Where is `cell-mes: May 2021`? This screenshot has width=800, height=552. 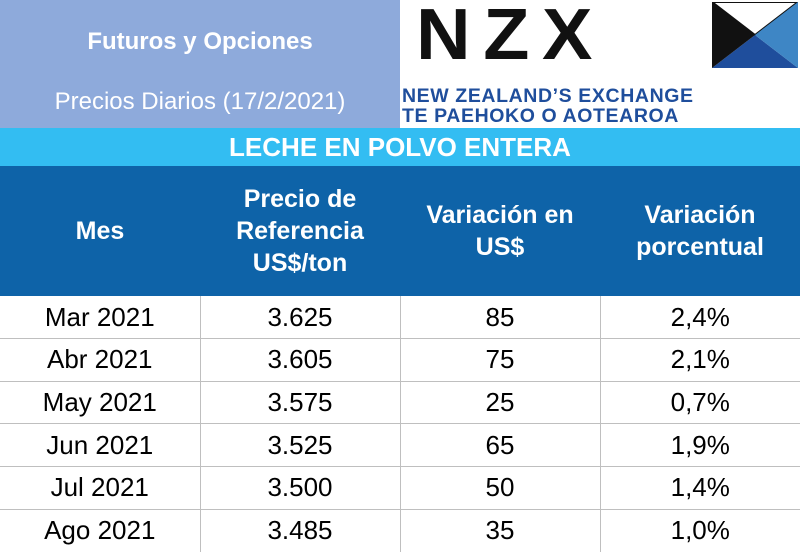 cell-mes: May 2021 is located at coordinates (100, 403).